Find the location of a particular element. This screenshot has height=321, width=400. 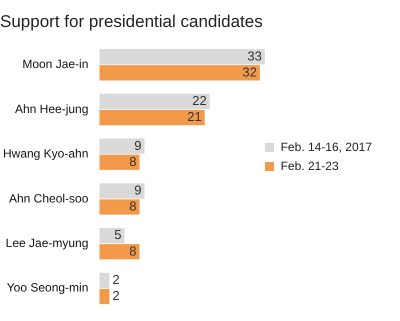

legend-label: Feb. 14-16, 2017 is located at coordinates (326, 147).